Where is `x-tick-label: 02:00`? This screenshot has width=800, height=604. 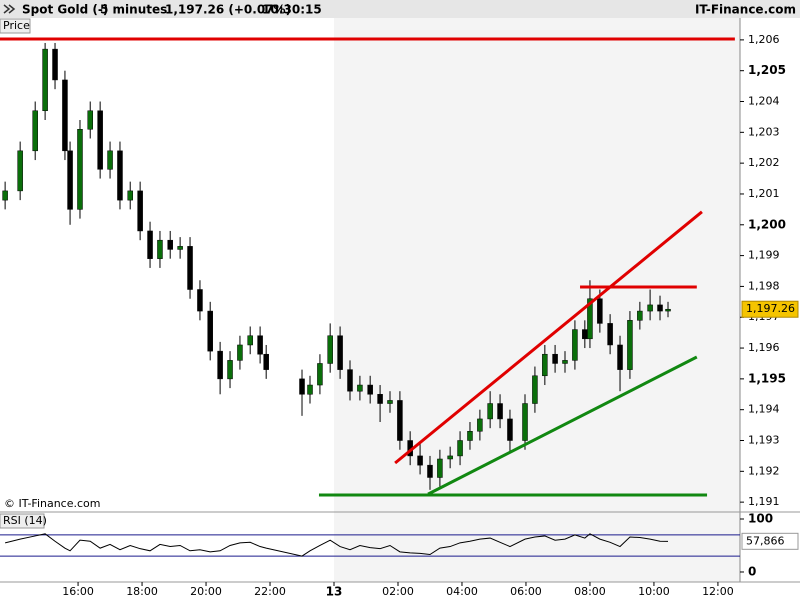 x-tick-label: 02:00 is located at coordinates (398, 591).